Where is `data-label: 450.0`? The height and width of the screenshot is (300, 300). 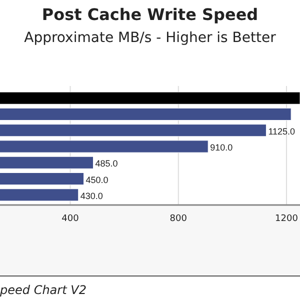
data-label: 450.0 is located at coordinates (97, 179).